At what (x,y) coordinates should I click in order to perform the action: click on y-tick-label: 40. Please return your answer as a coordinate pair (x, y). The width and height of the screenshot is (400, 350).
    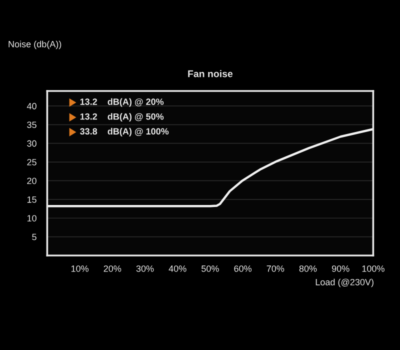
    Looking at the image, I should click on (31, 106).